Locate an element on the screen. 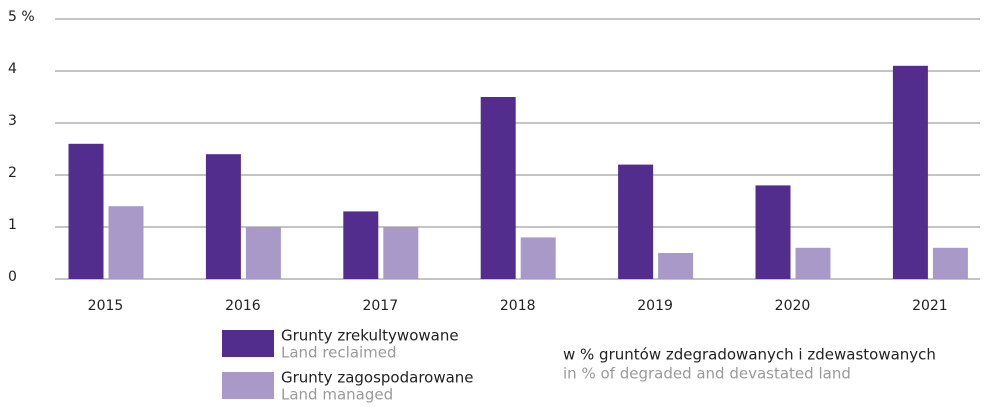  y-tick-label: 5 % is located at coordinates (21, 17).